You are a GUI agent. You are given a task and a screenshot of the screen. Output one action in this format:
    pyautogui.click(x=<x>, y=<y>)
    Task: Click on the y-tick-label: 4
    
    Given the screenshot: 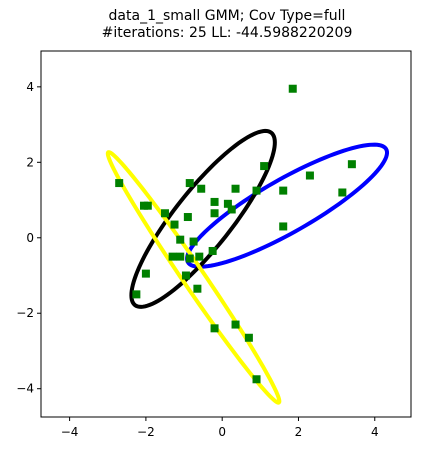 What is the action you would take?
    pyautogui.click(x=30, y=87)
    